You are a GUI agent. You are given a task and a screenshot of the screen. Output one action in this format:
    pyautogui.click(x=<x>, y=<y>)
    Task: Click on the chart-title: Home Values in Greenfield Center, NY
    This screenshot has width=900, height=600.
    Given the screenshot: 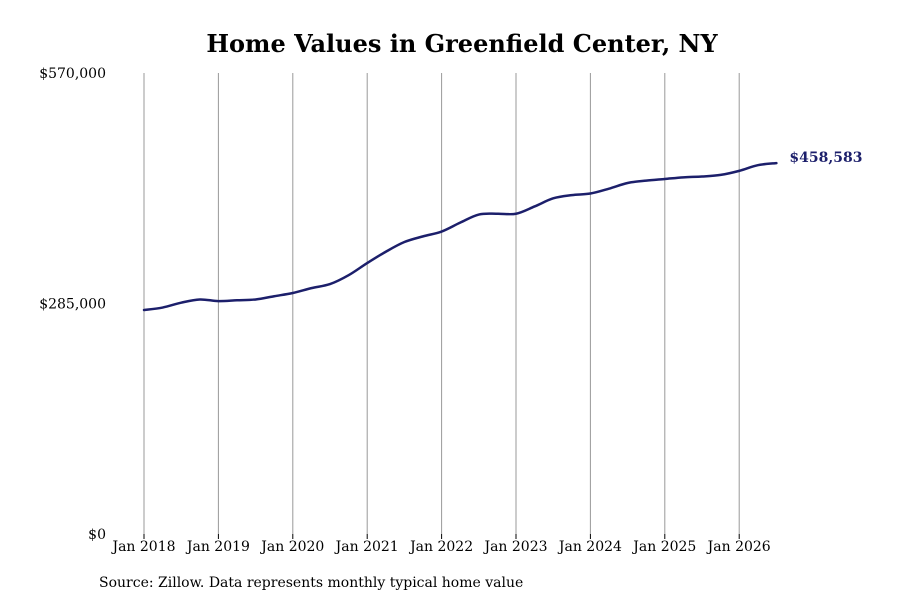 What is the action you would take?
    pyautogui.click(x=462, y=43)
    